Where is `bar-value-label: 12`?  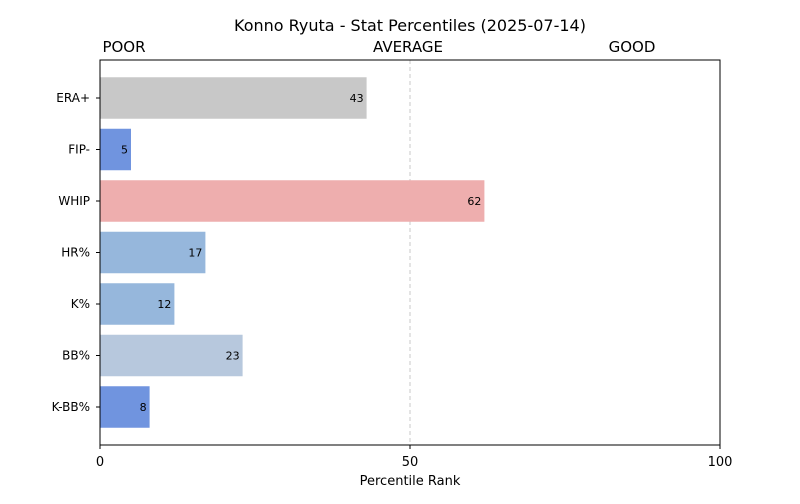 bar-value-label: 12 is located at coordinates (164, 304).